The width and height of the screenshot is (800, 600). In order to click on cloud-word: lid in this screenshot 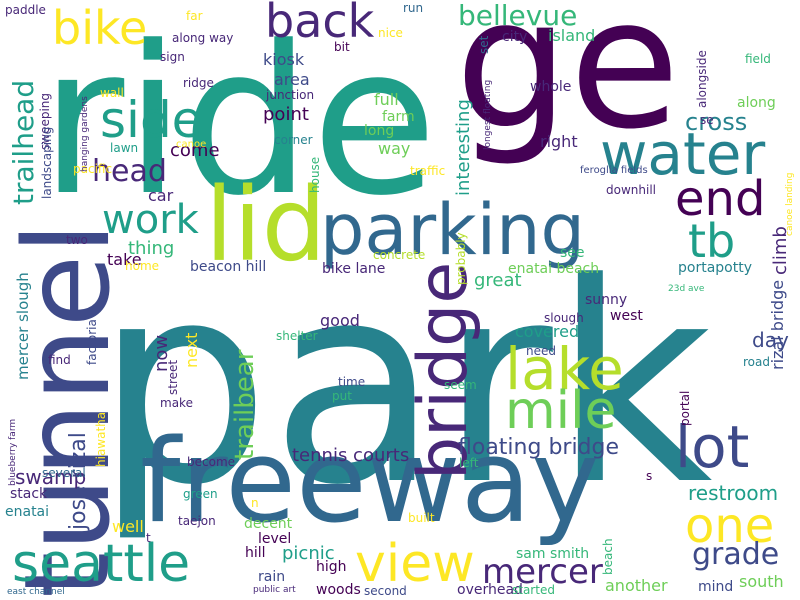, I will do `click(266, 225)`.